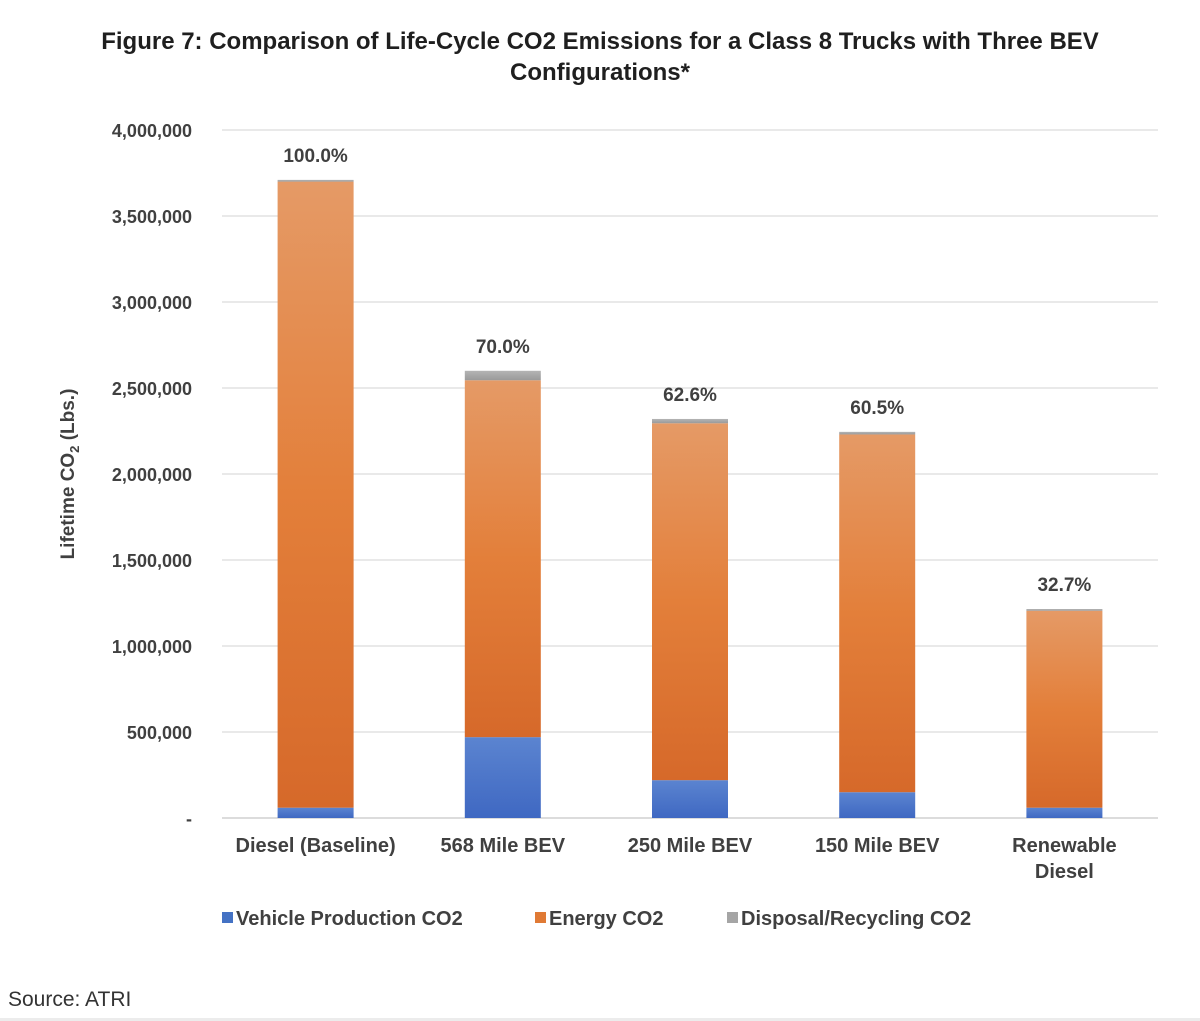  I want to click on y-axis-title-main: Lifetime CO, so click(68, 506).